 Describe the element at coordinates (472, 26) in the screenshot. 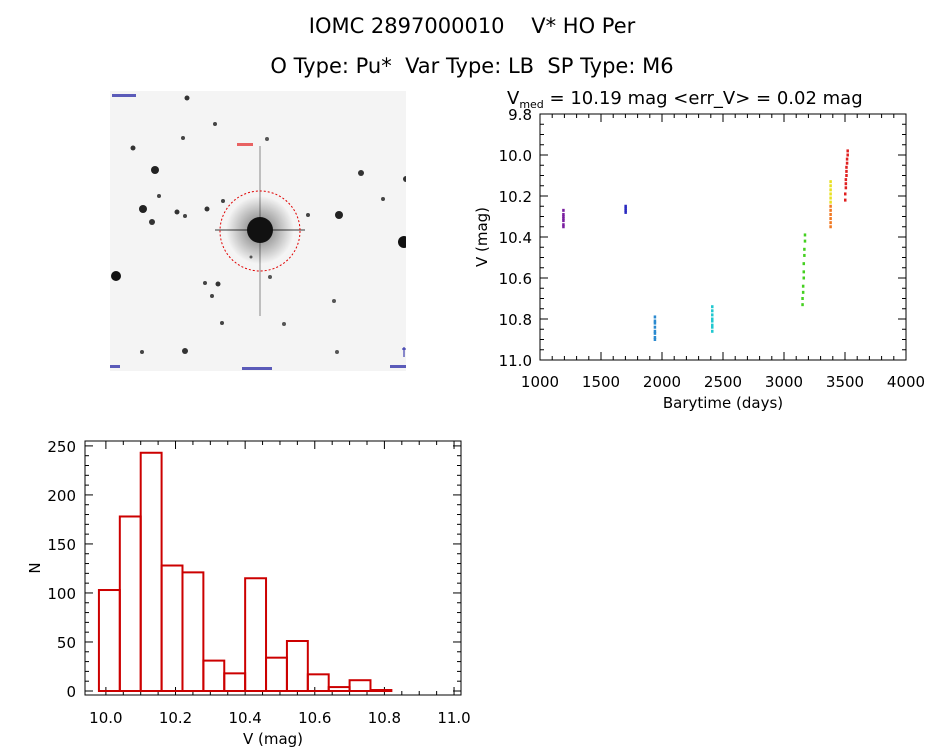

I see `chart-title-line1: IOMC 2897000010 V* HO Per` at that location.